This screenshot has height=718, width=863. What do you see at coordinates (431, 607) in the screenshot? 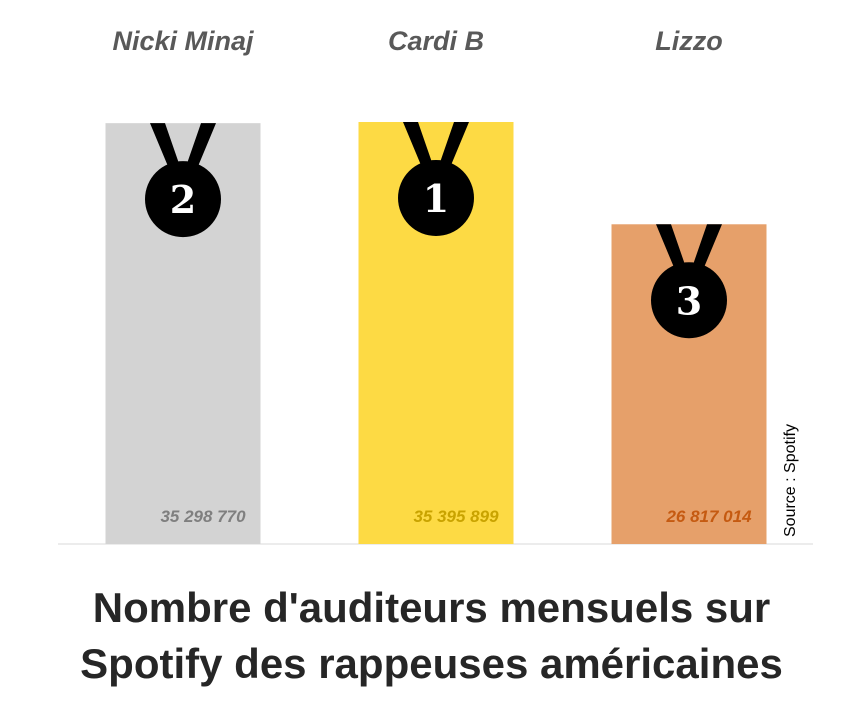
I see `chart-title-line-1: Nombre d'auditeurs mensuels sur` at bounding box center [431, 607].